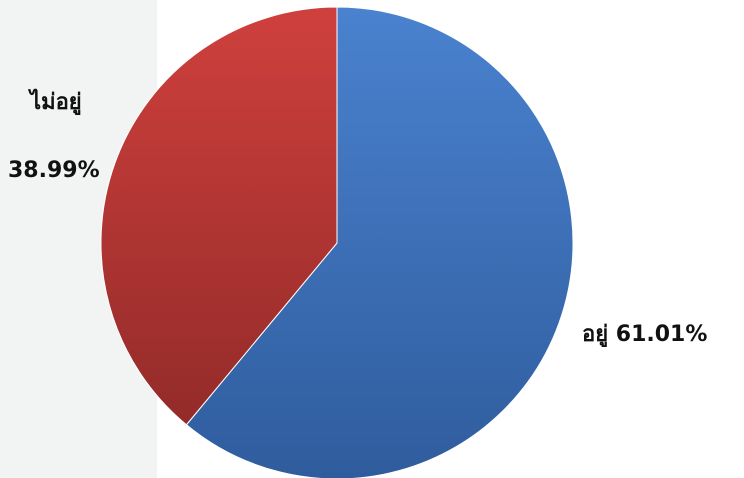 This screenshot has height=478, width=744. What do you see at coordinates (54, 170) in the screenshot?
I see `slice-value-not-present: 38.99%` at bounding box center [54, 170].